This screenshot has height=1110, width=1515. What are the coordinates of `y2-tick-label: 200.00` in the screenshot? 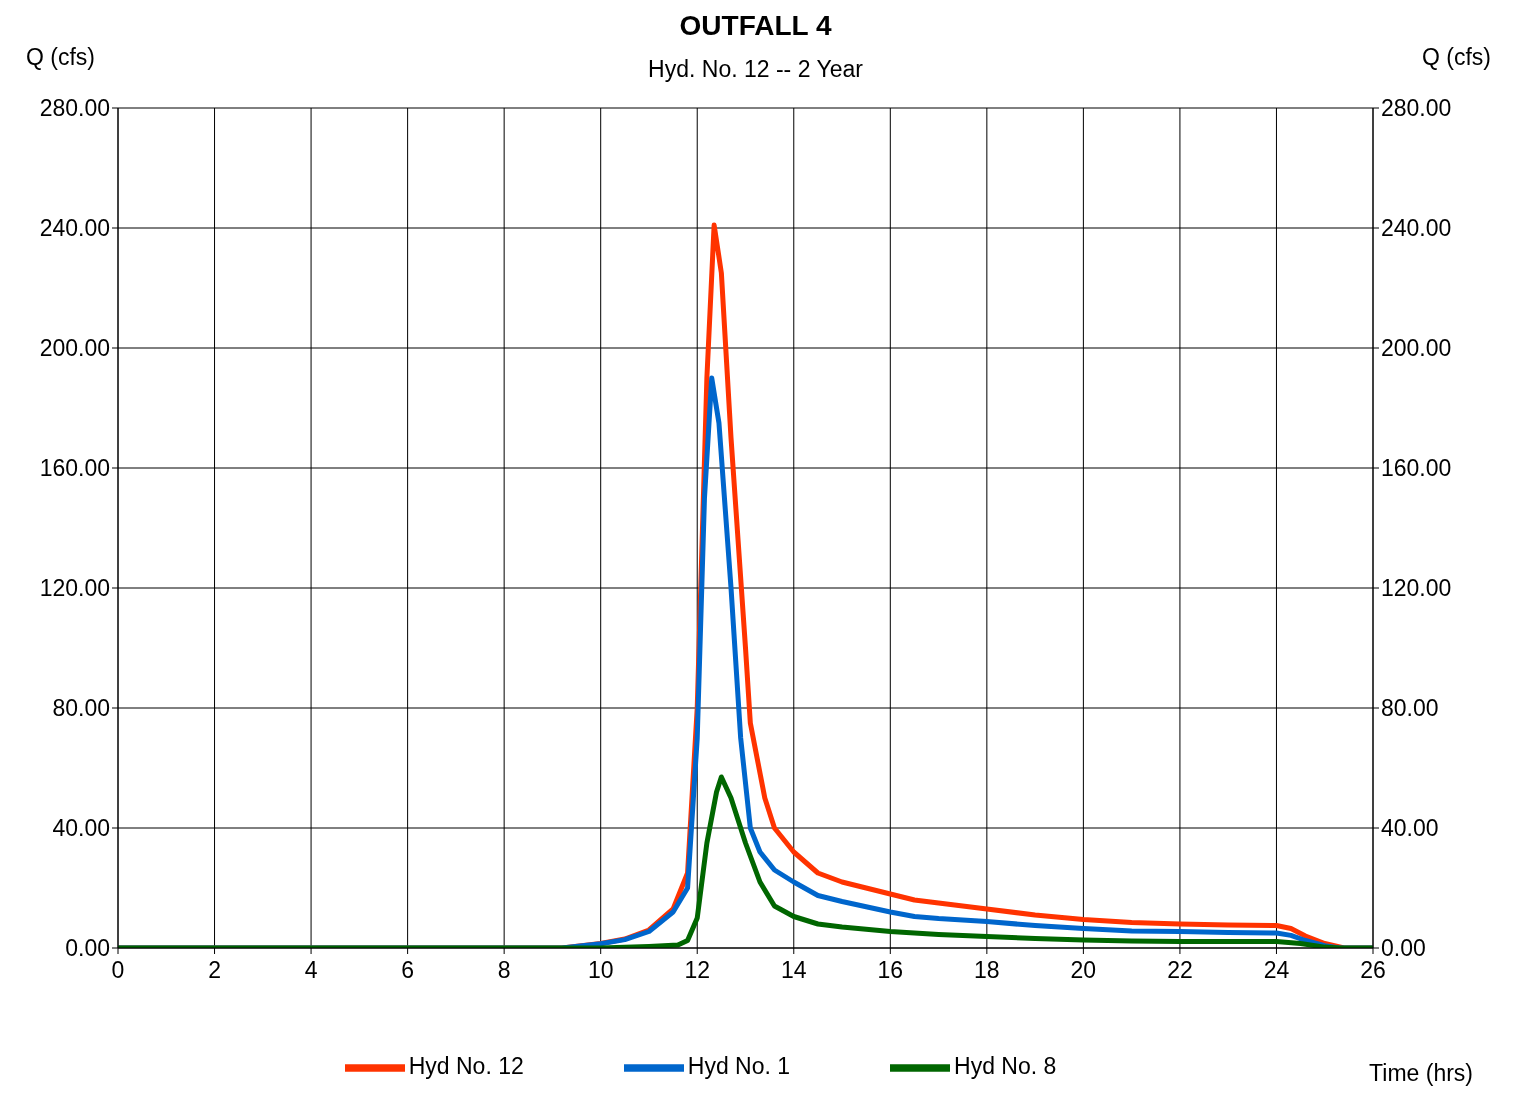 It's located at (1416, 348).